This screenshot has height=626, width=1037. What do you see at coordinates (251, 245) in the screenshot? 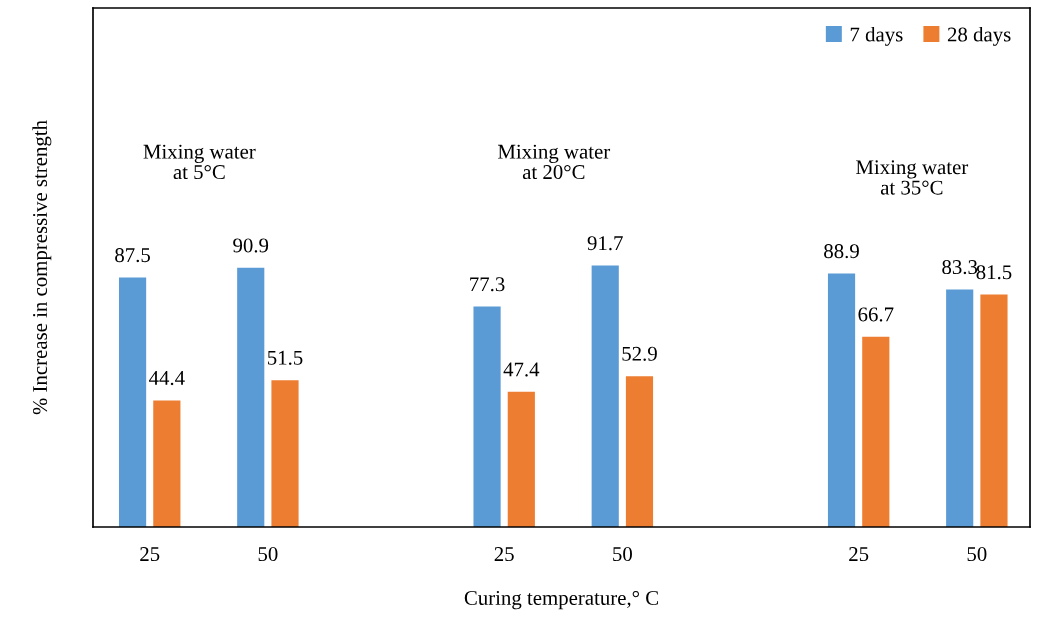
I see `data-label: 90.9` at bounding box center [251, 245].